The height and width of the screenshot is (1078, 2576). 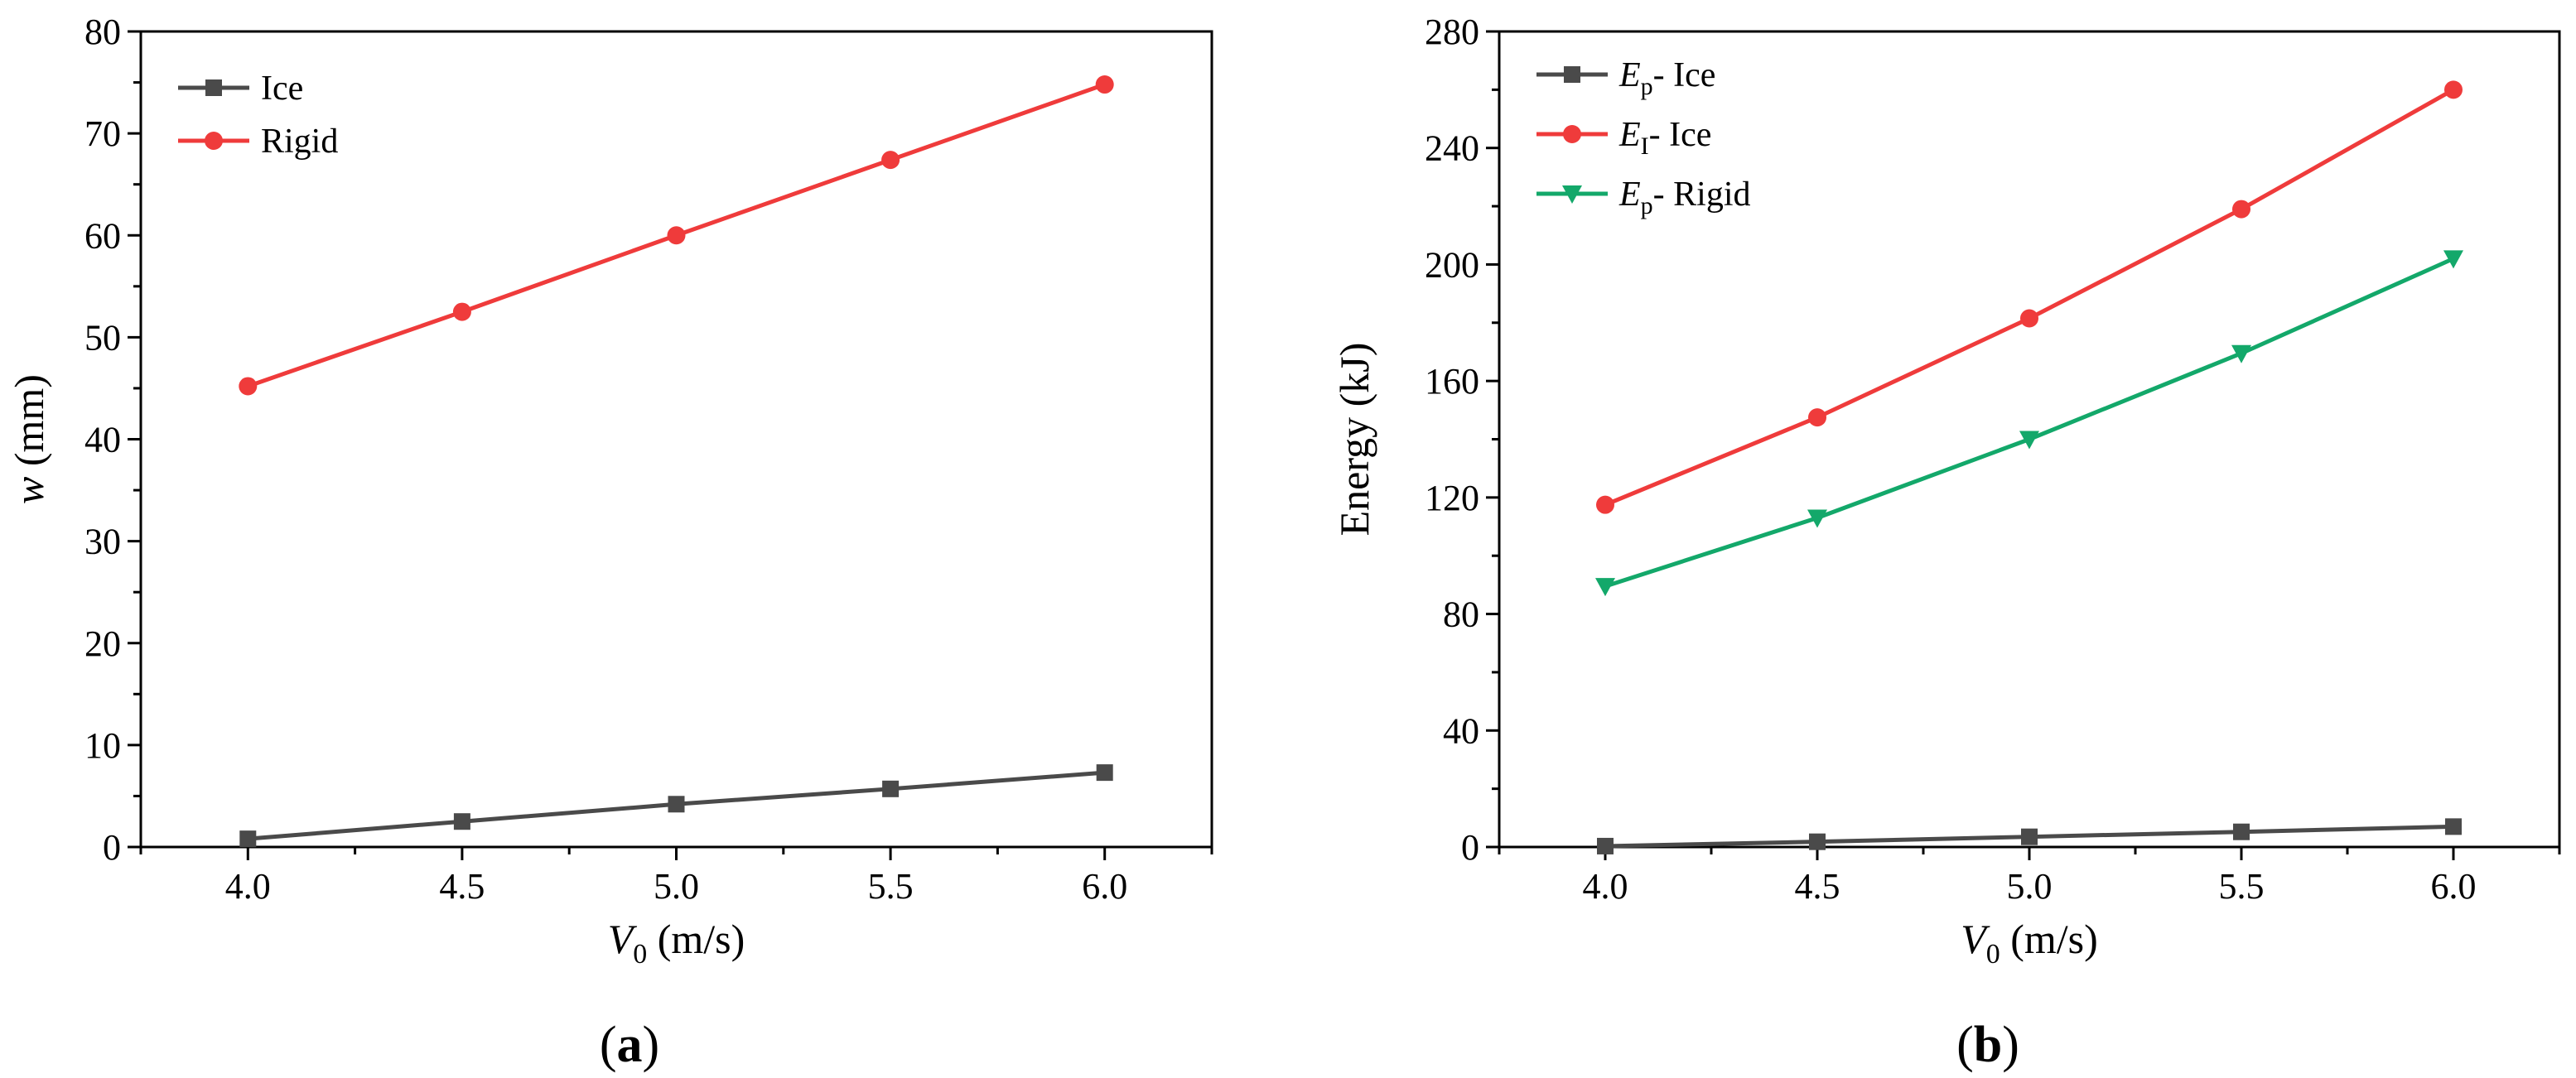 I want to click on series-ice, so click(x=676, y=806).